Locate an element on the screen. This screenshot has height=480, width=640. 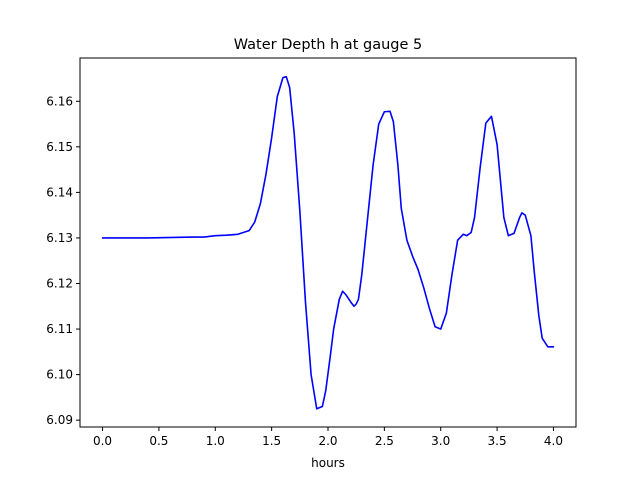
x-tick-label: 0.0 is located at coordinates (102, 441).